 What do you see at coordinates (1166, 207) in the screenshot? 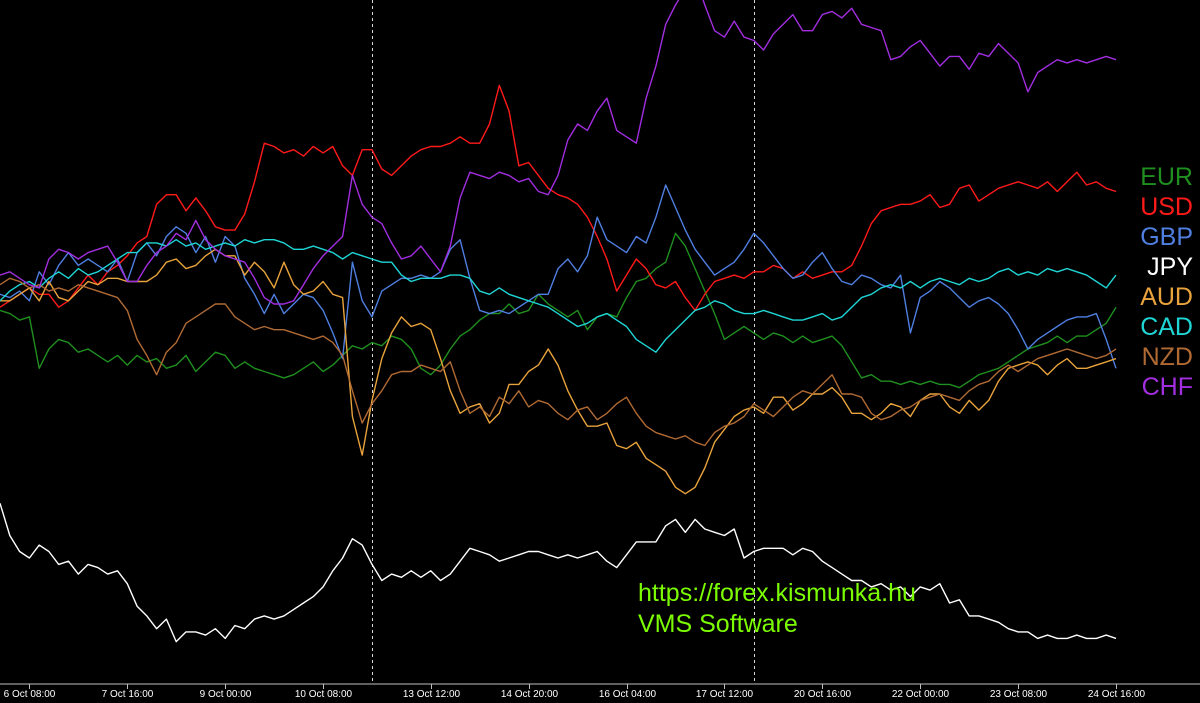
I see `legend-entry-usd: USD` at bounding box center [1166, 207].